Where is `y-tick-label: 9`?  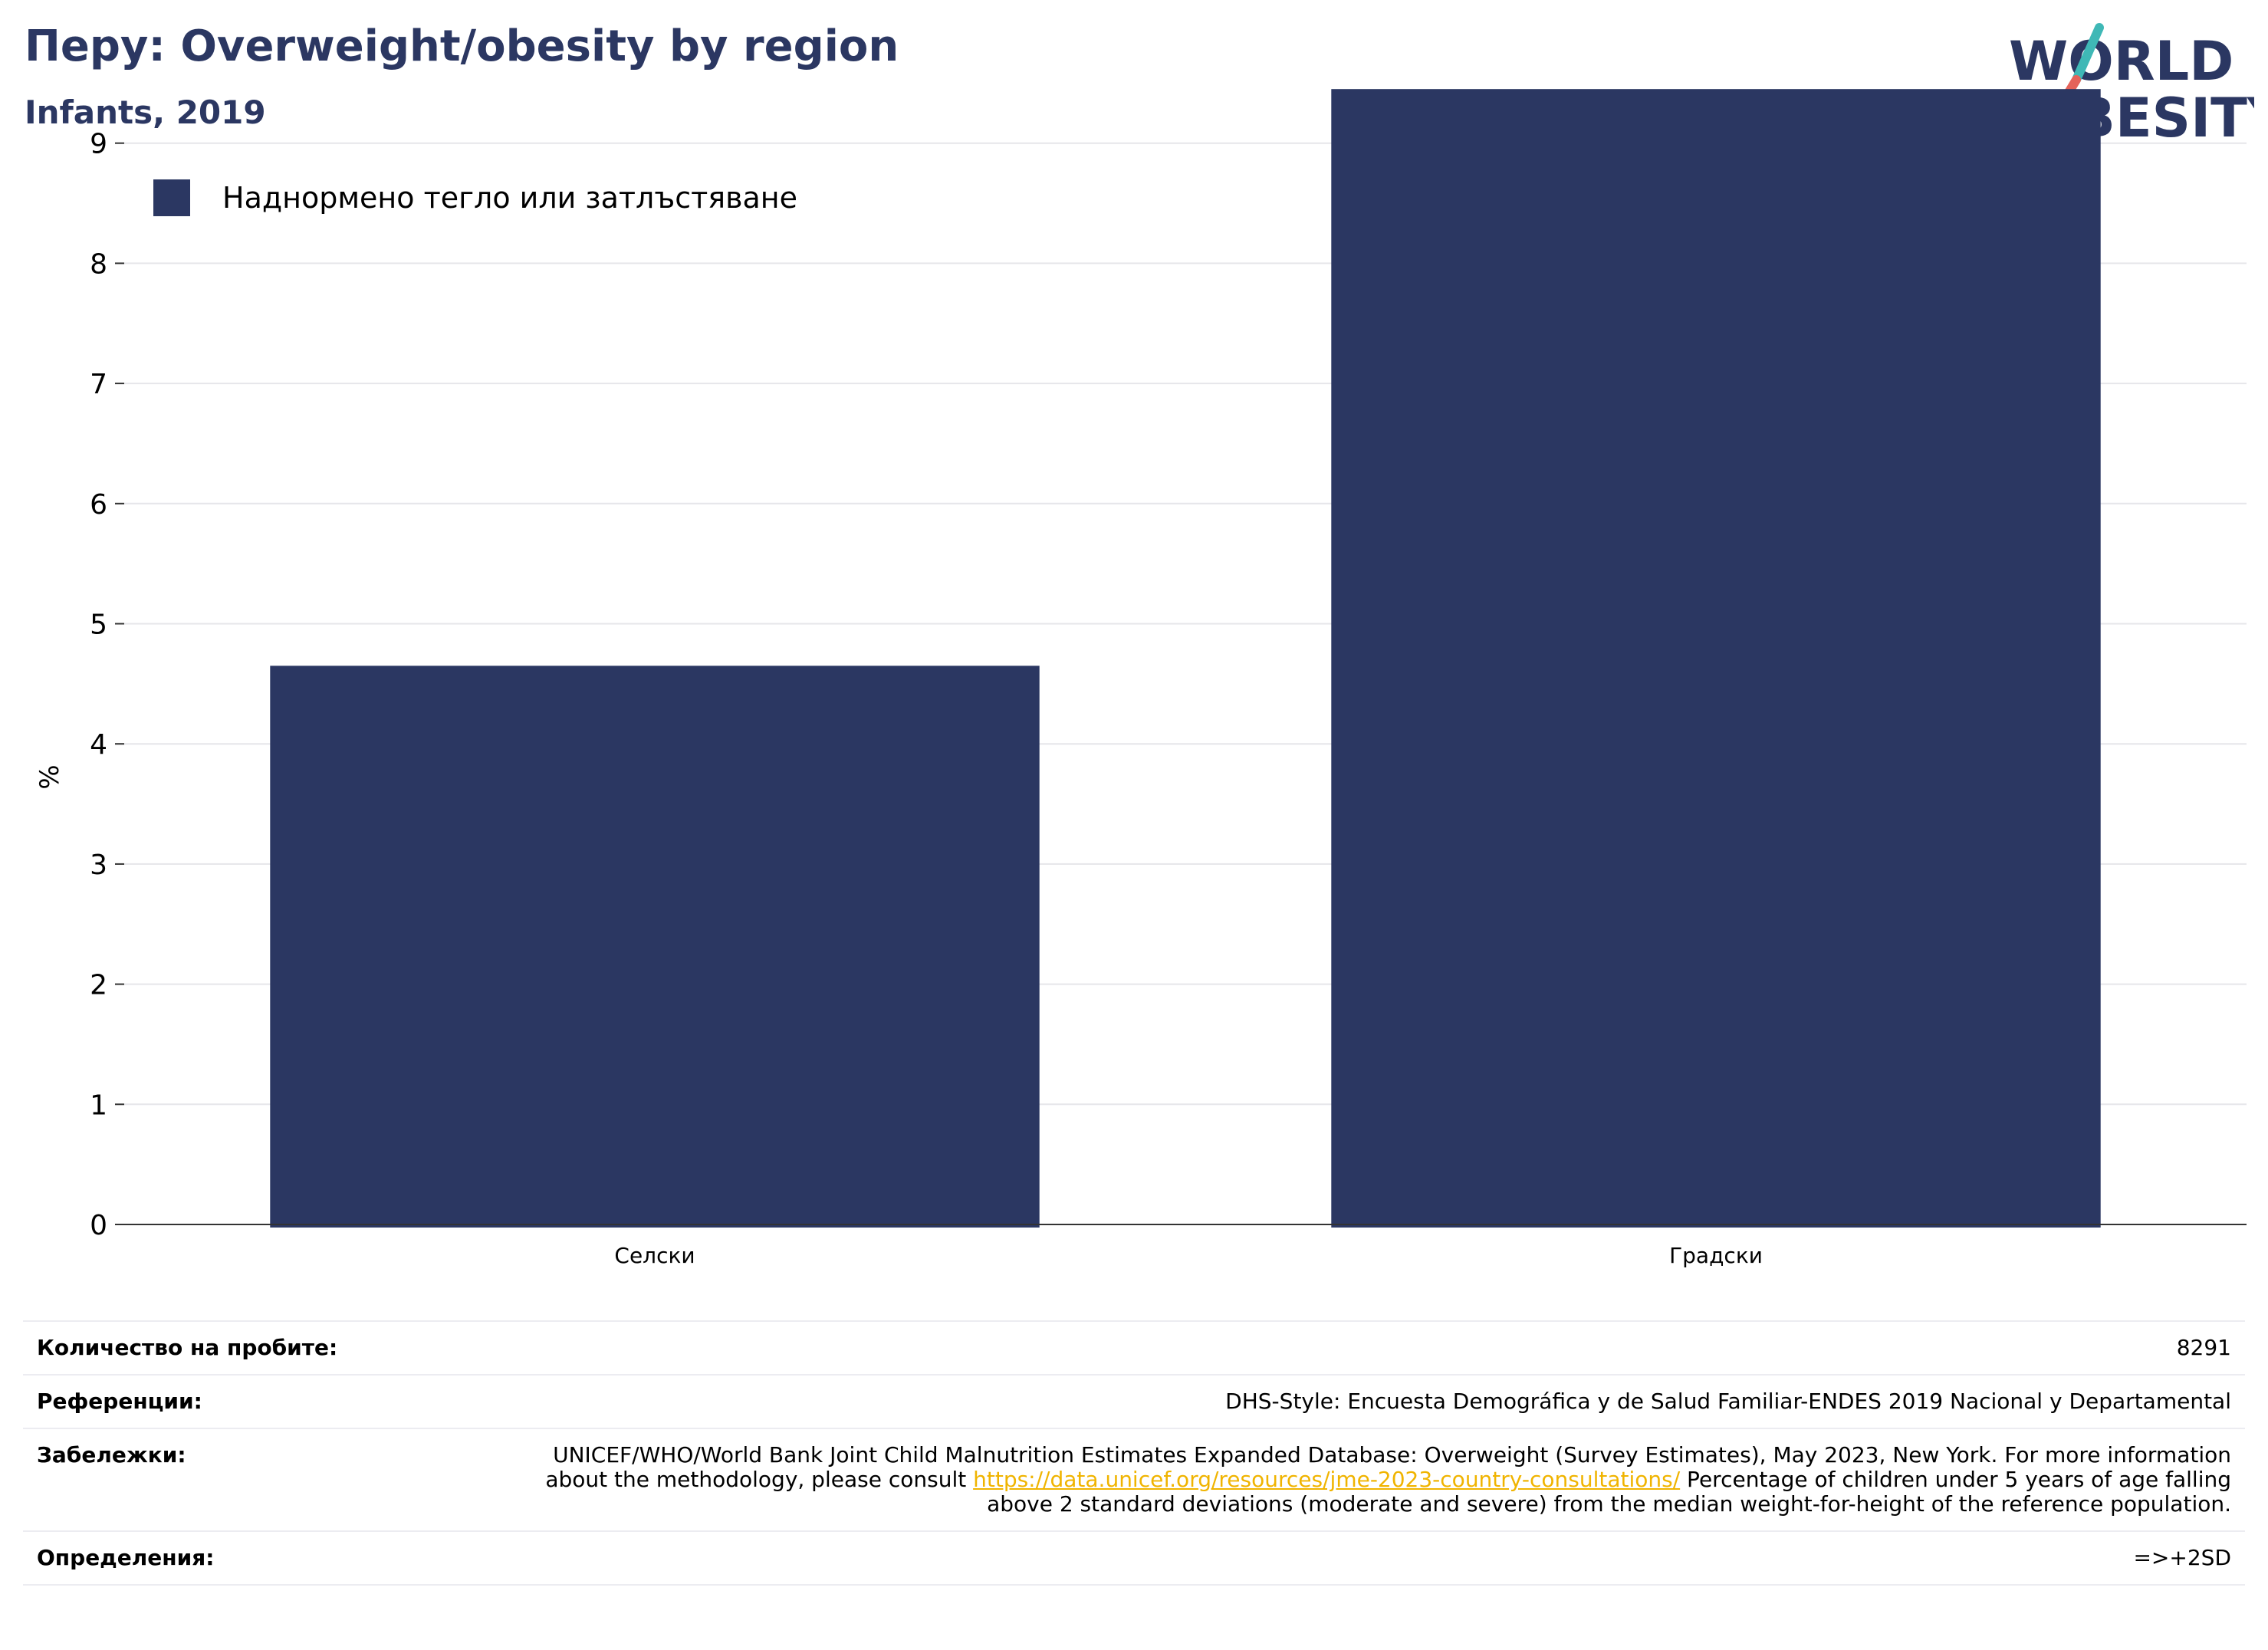 y-tick-label: 9 is located at coordinates (98, 144).